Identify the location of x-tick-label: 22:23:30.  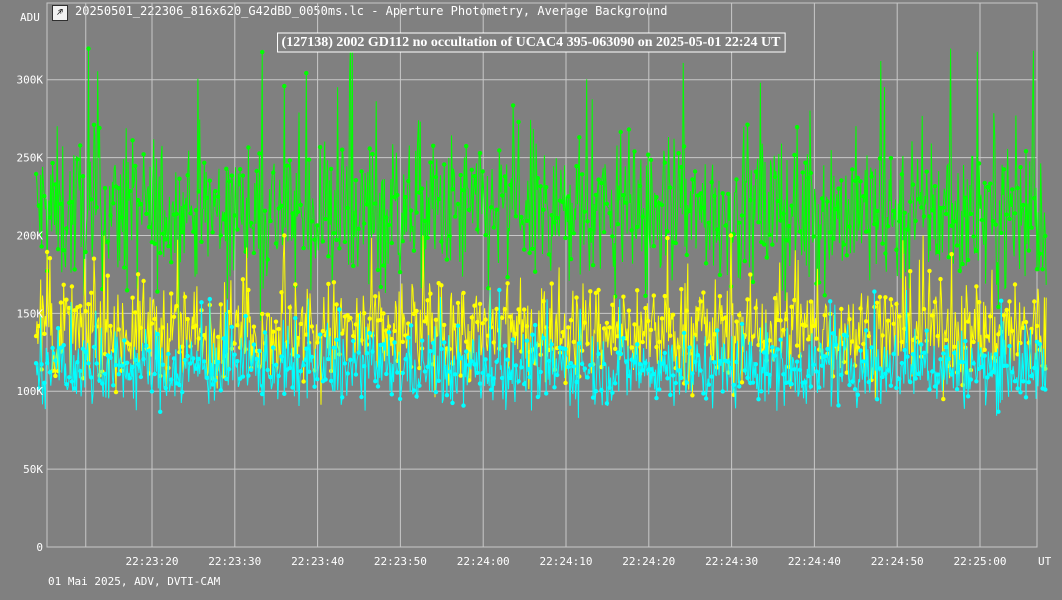
(234, 561).